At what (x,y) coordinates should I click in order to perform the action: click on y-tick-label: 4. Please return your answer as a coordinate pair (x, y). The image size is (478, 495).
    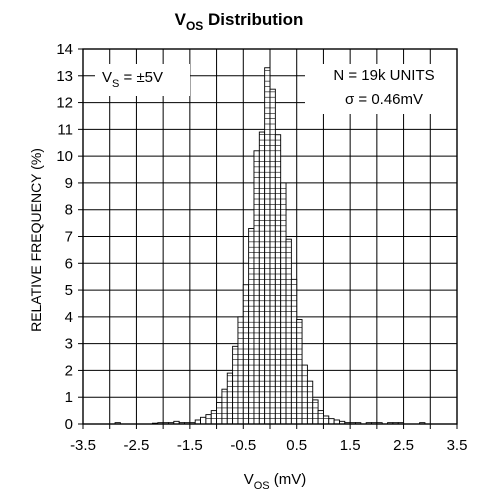
    Looking at the image, I should click on (69, 317).